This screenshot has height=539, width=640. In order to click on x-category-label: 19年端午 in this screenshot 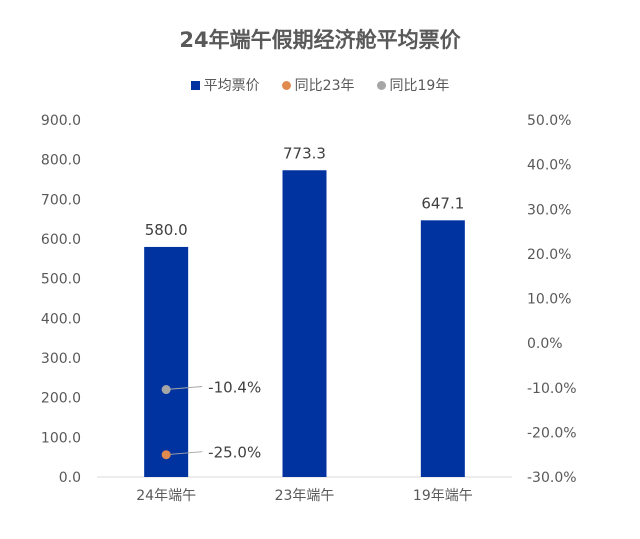, I will do `click(443, 496)`.